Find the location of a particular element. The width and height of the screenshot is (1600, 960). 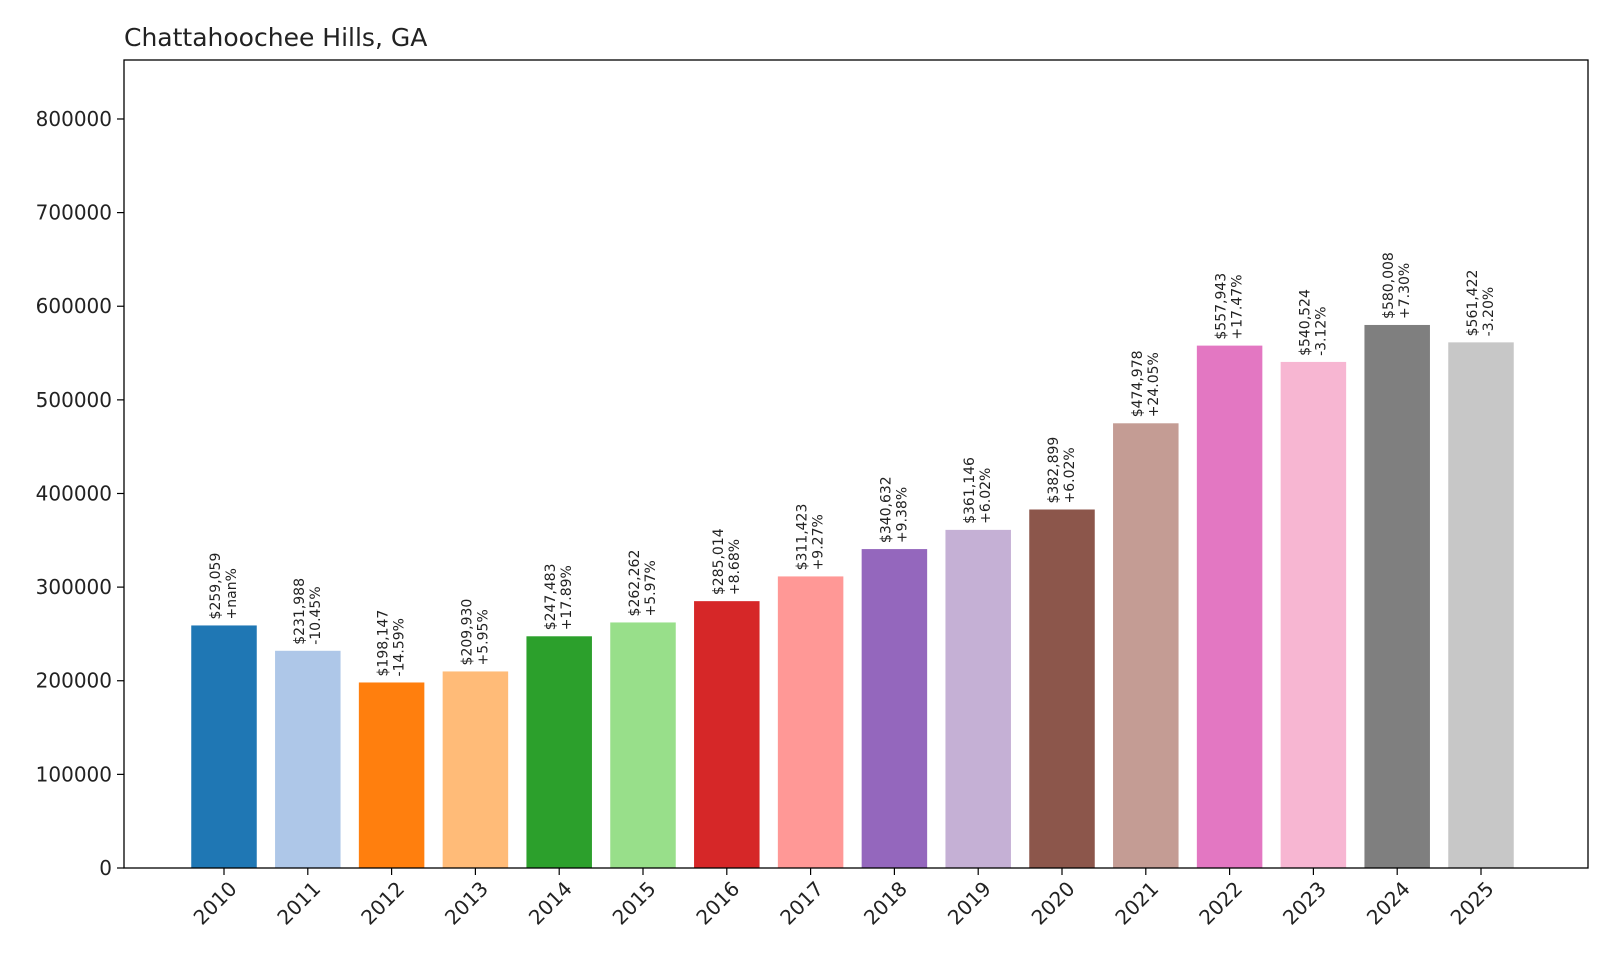

x-tick-label: 2018 is located at coordinates (885, 903).